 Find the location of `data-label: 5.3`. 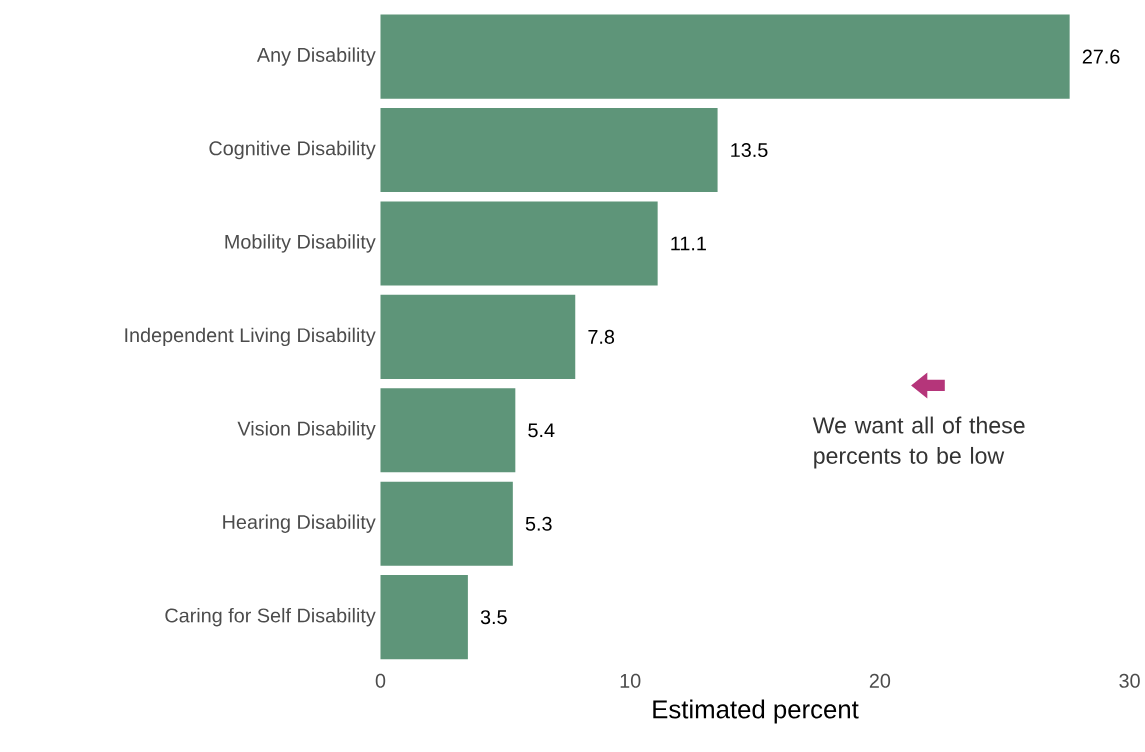

data-label: 5.3 is located at coordinates (538, 523).